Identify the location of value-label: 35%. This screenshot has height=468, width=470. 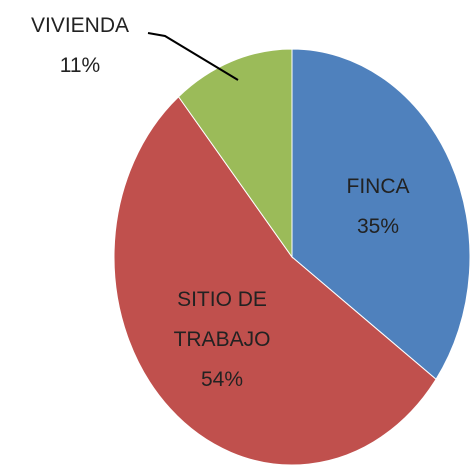
(378, 226).